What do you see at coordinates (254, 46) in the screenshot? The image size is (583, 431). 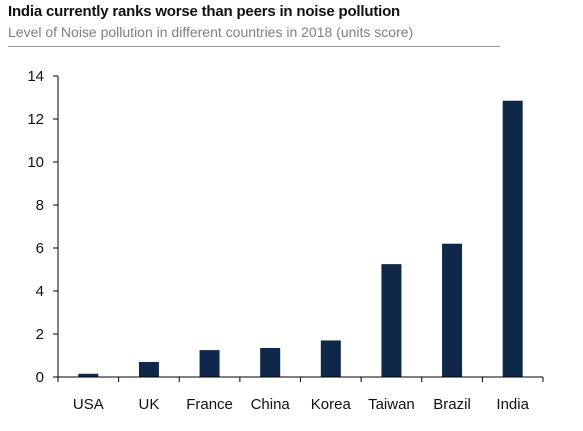 I see `title-divider` at bounding box center [254, 46].